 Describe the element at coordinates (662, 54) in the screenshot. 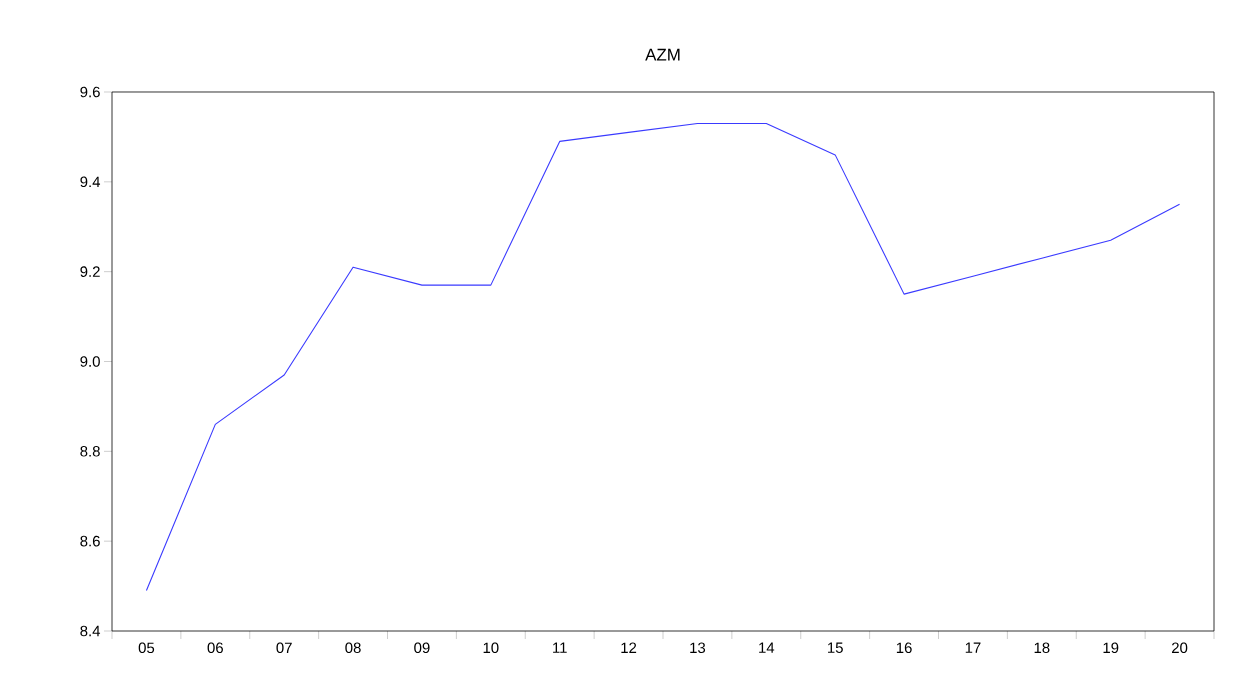

I see `chart-title: AZM` at that location.